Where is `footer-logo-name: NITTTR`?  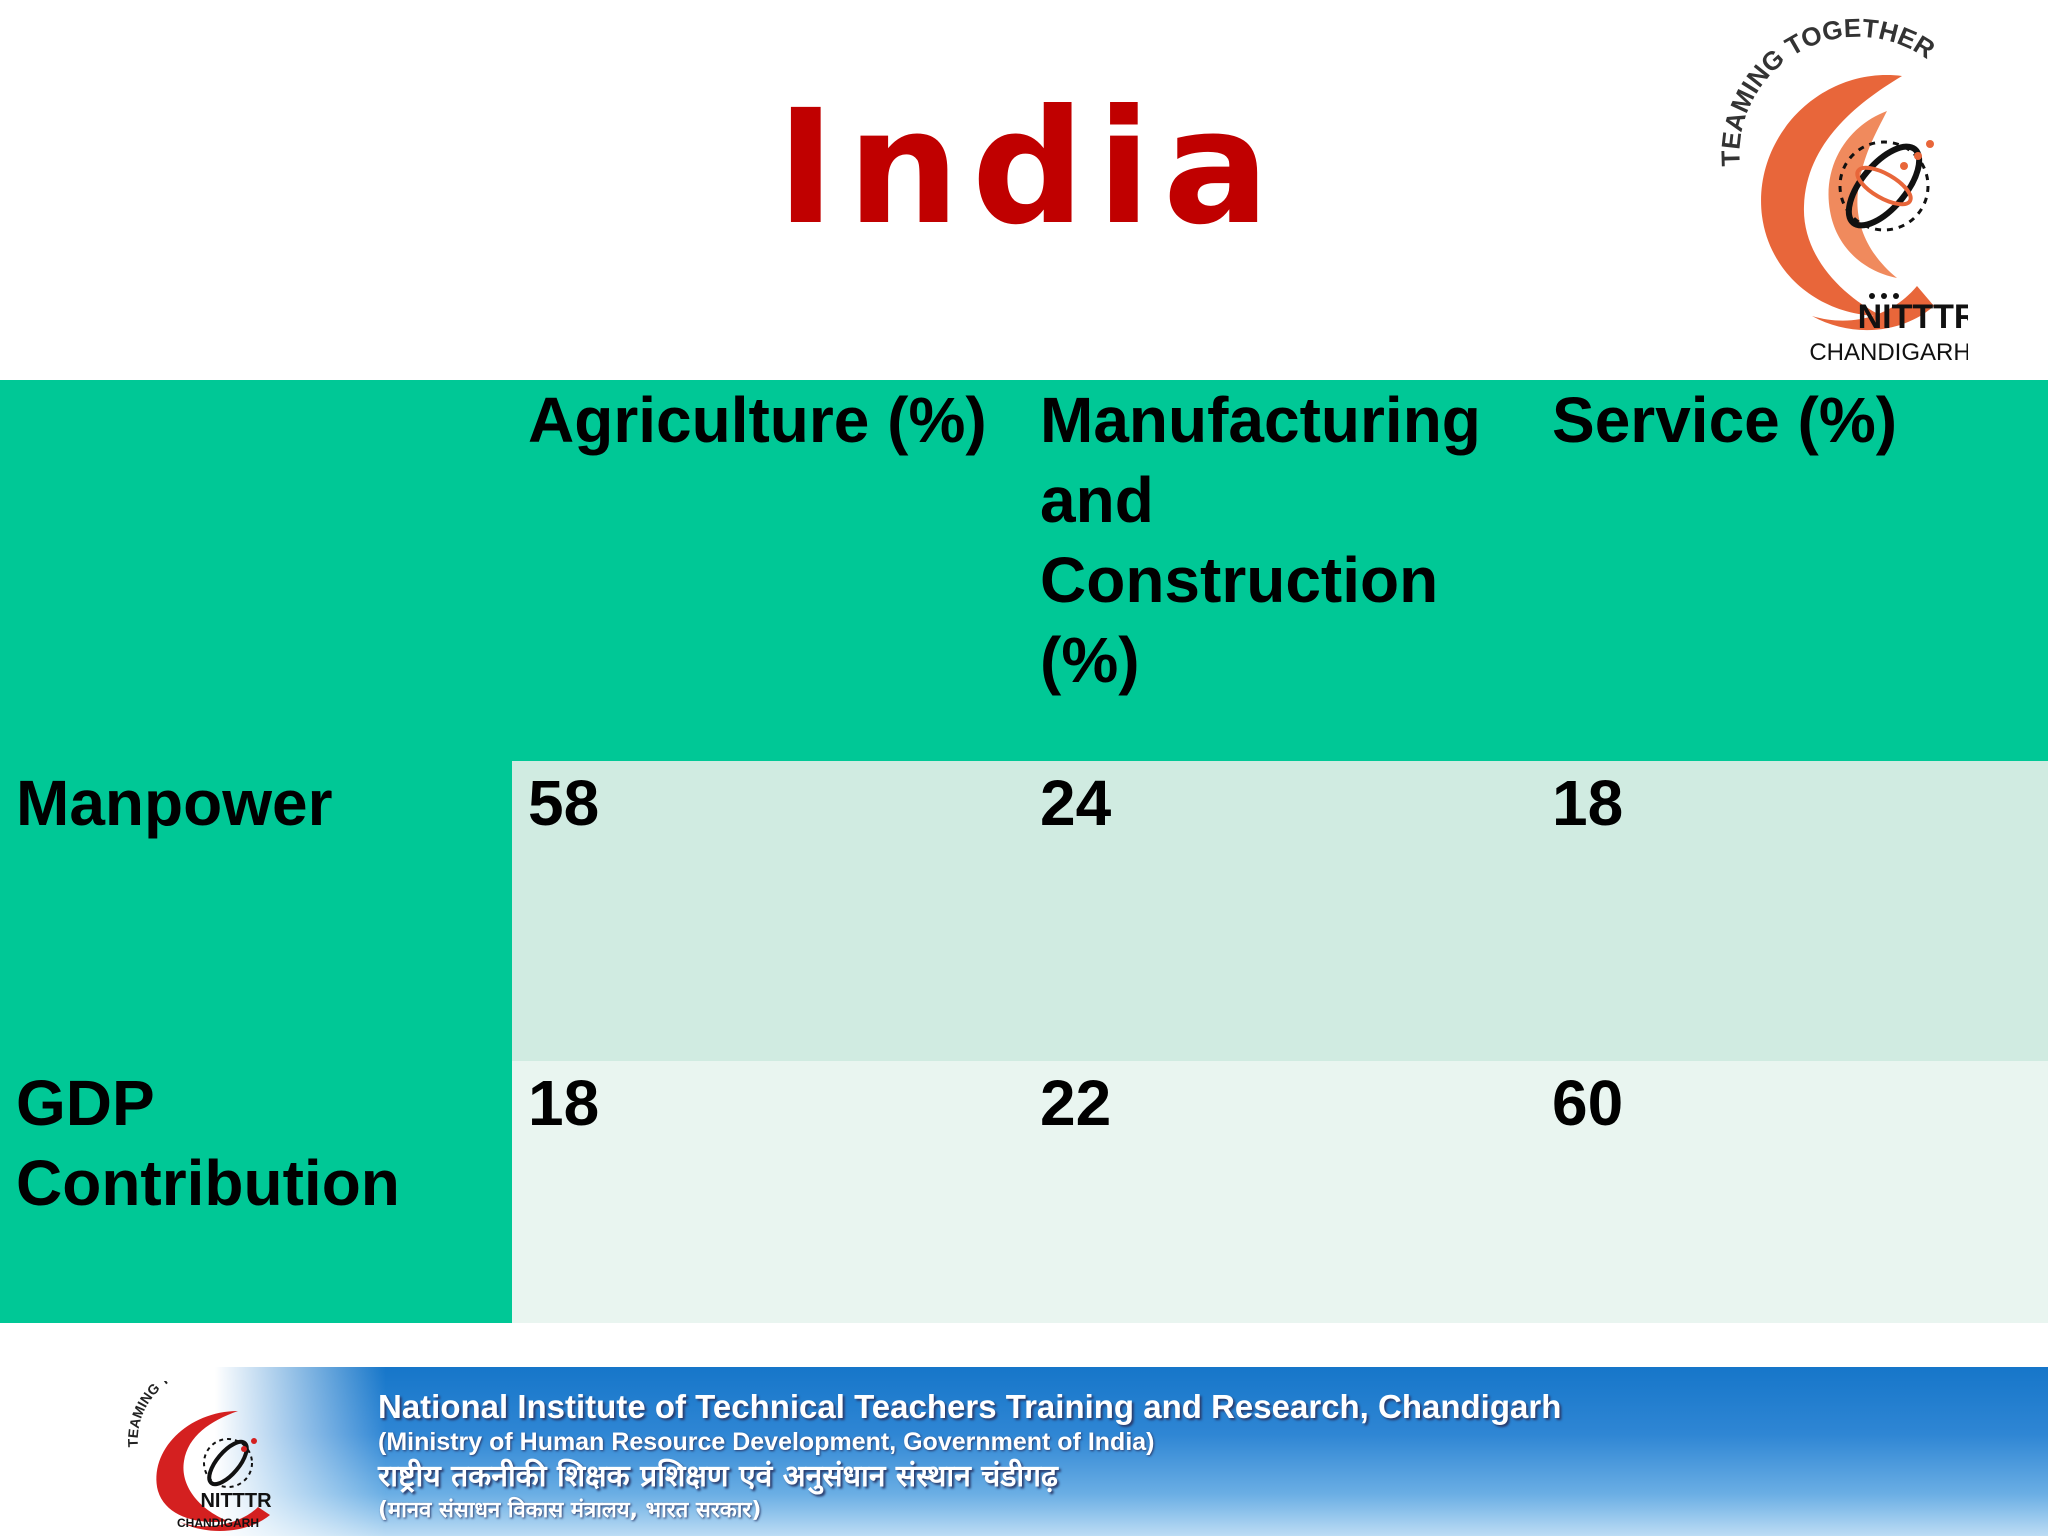
footer-logo-name: NITTTR is located at coordinates (236, 1501).